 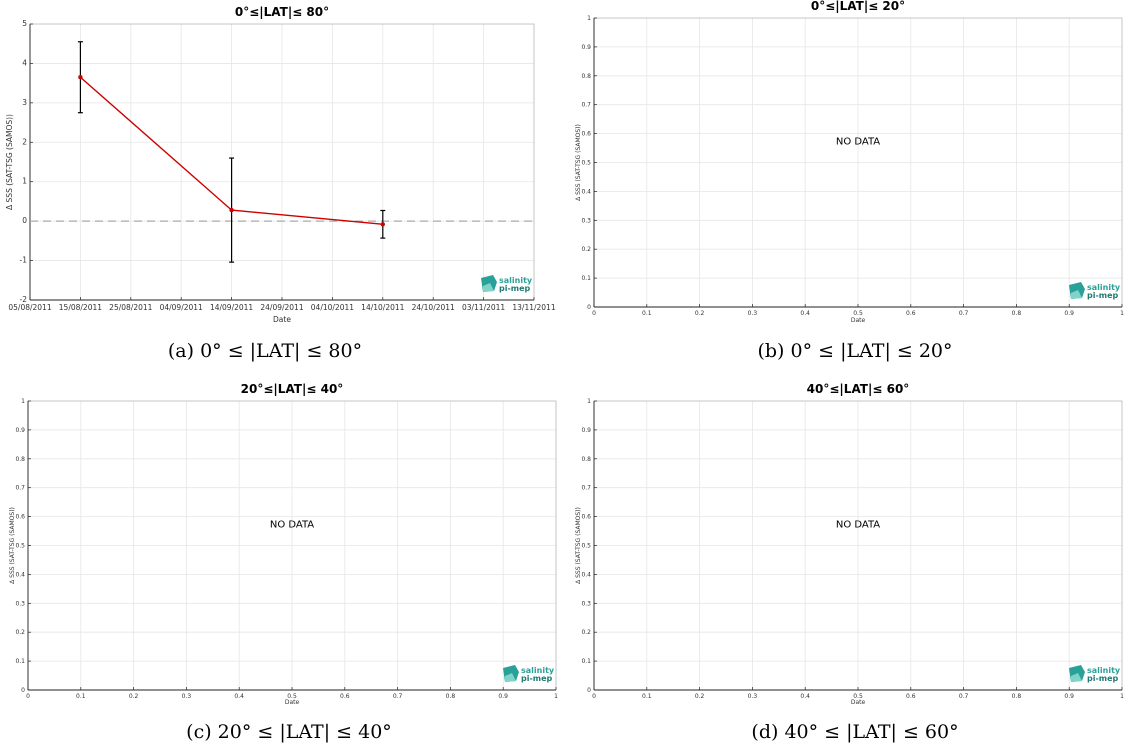 I want to click on chart-title: 20°≤|LAT|≤ 40°, so click(x=292, y=389).